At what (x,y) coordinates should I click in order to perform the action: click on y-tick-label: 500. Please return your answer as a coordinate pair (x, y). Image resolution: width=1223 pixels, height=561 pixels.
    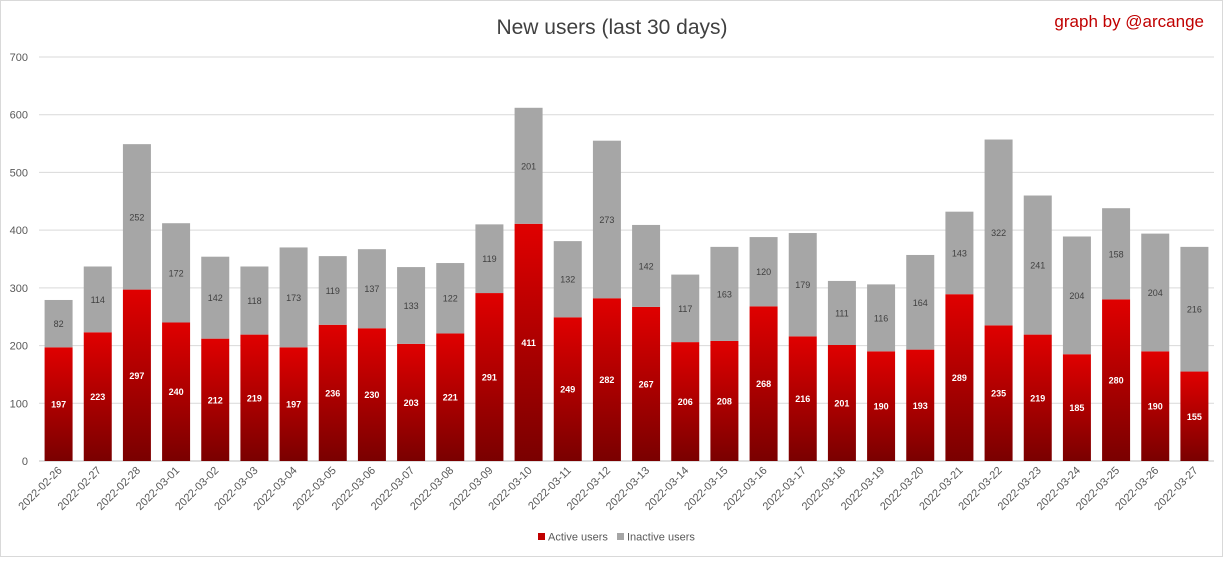
    Looking at the image, I should click on (19, 173).